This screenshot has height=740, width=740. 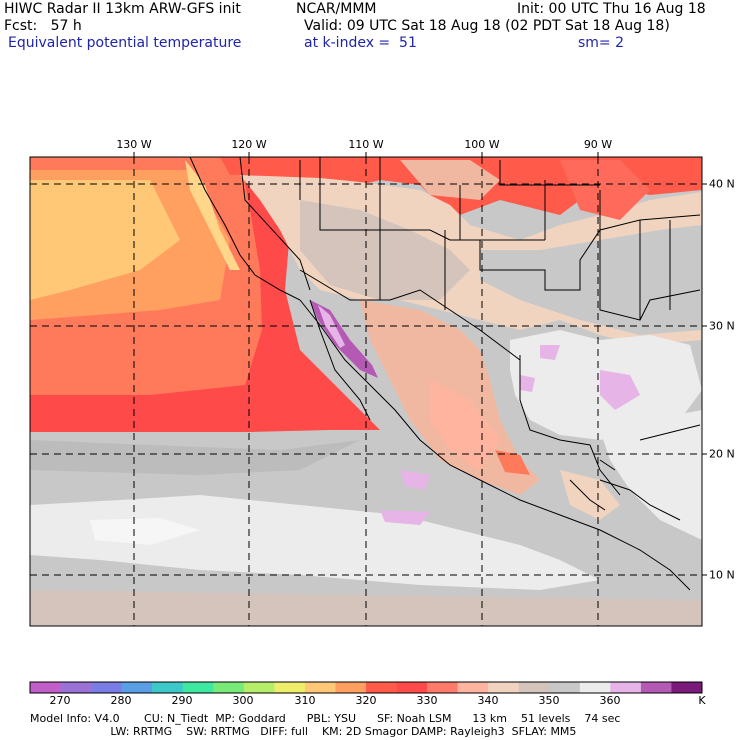 What do you see at coordinates (488, 700) in the screenshot?
I see `colorbar-label-340: 340` at bounding box center [488, 700].